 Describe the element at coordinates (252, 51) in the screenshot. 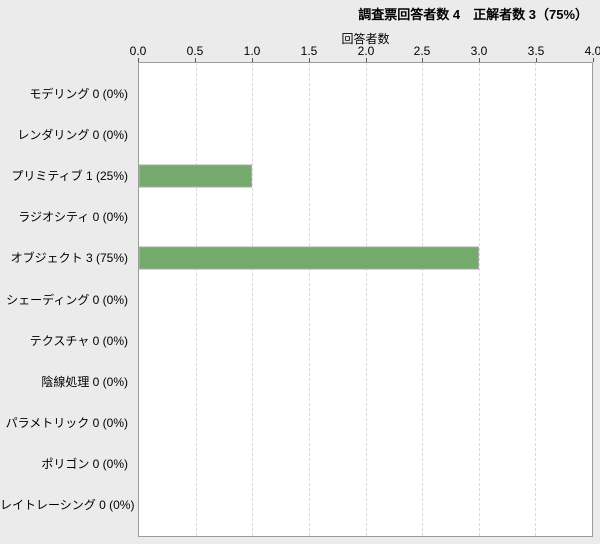

I see `x-tick-label: 1.0` at that location.